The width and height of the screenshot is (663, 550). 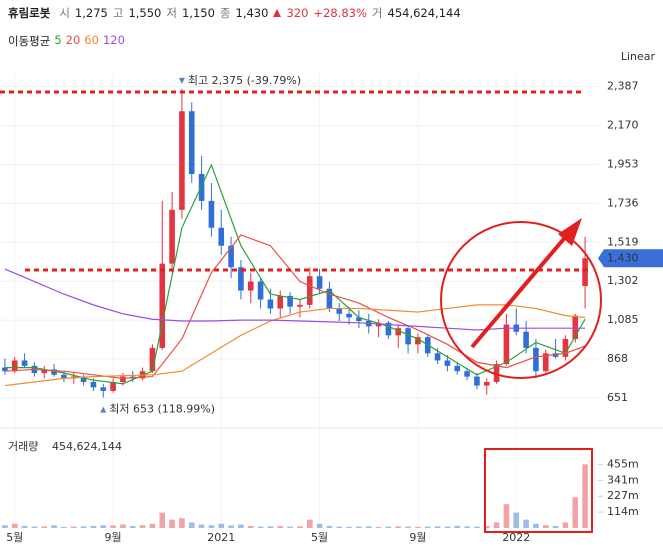 I want to click on legend-entry: 120, so click(x=113, y=40).